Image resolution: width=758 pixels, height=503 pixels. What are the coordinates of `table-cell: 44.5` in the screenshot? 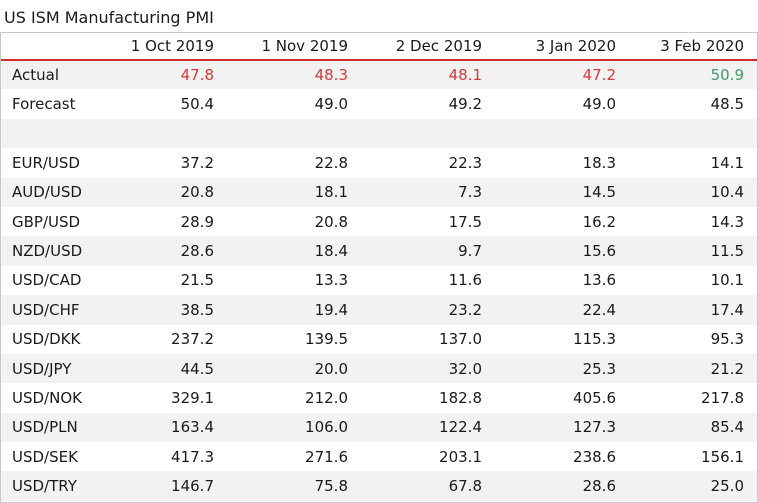 It's located at (197, 368).